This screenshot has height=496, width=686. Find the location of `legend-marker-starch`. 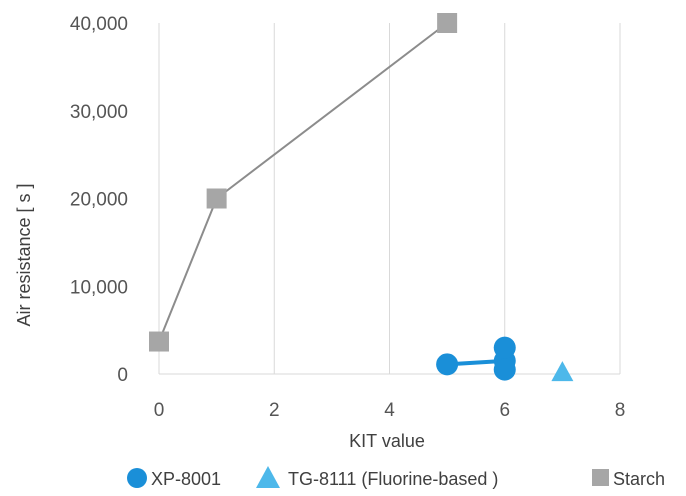

legend-marker-starch is located at coordinates (600, 477).